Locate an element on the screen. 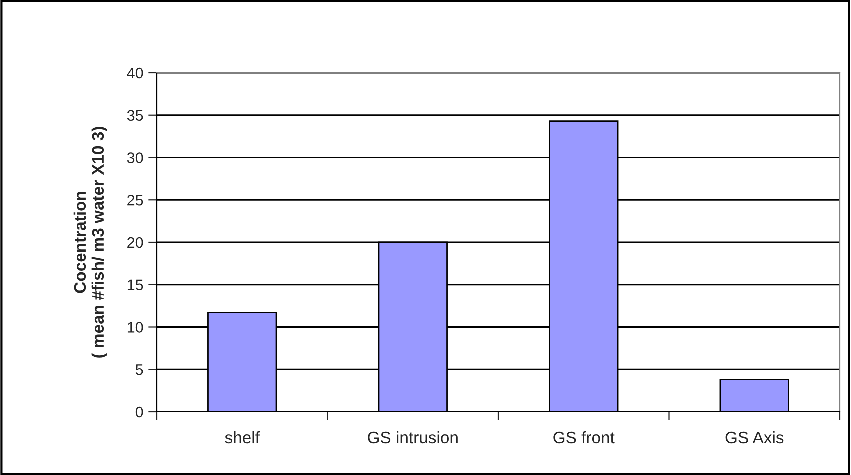  x-tick-label: shelf is located at coordinates (242, 437).